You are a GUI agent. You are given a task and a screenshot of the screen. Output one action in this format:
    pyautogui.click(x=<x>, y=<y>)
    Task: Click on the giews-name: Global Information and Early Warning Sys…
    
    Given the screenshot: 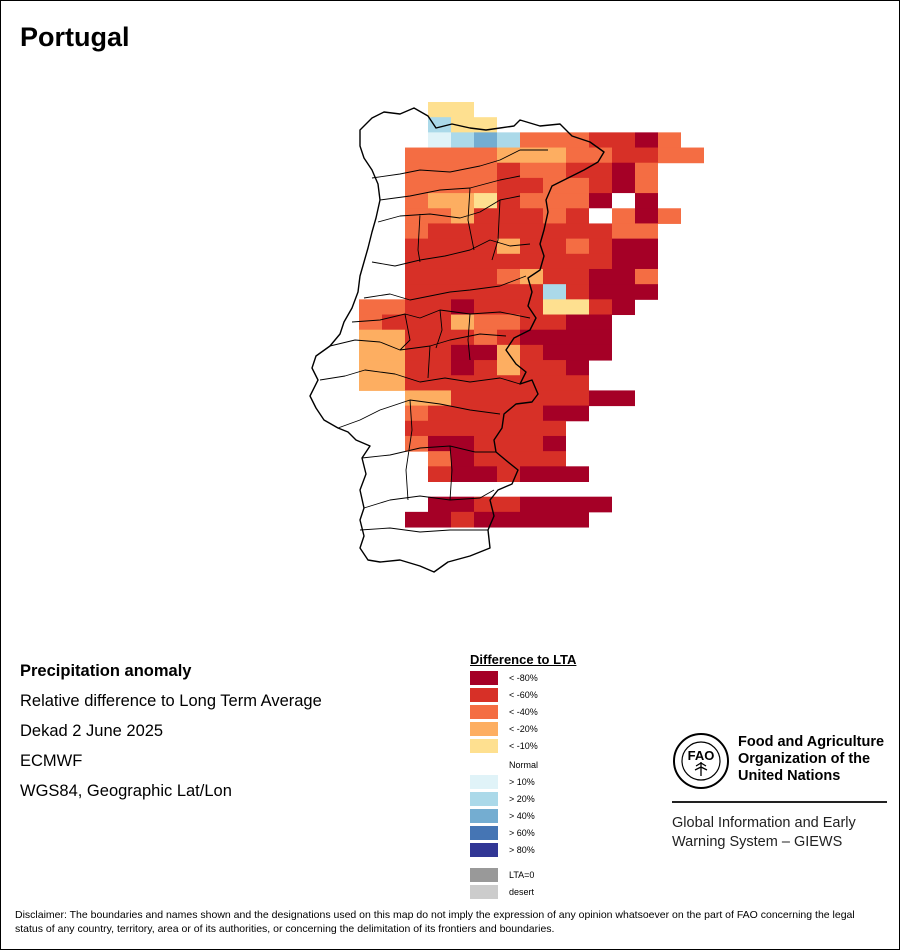 What is the action you would take?
    pyautogui.click(x=764, y=832)
    